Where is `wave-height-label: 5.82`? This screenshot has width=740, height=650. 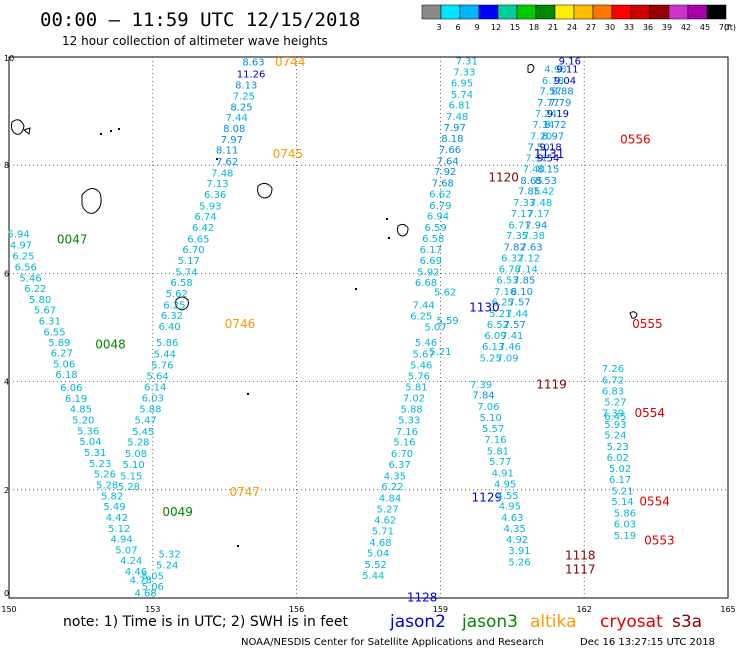
wave-height-label: 5.82 is located at coordinates (112, 496).